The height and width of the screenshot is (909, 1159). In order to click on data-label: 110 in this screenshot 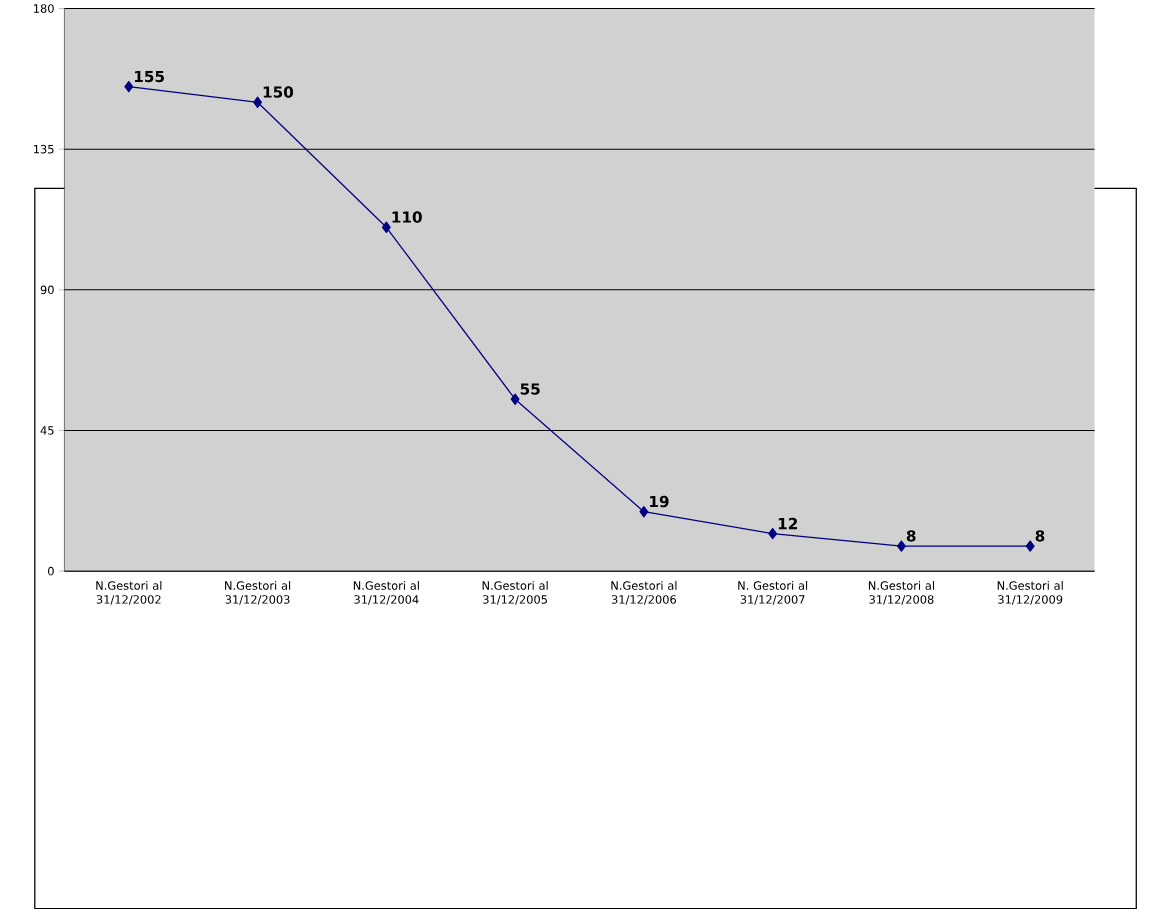, I will do `click(407, 217)`.